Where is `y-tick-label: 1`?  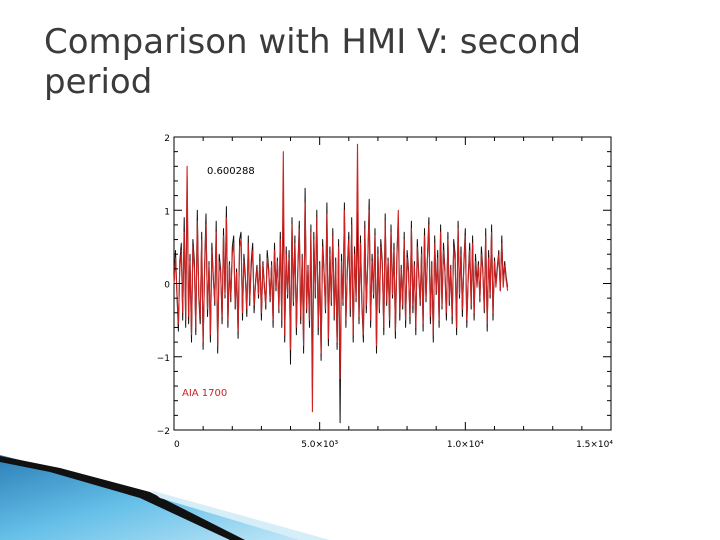
y-tick-label: 1 is located at coordinates (167, 212).